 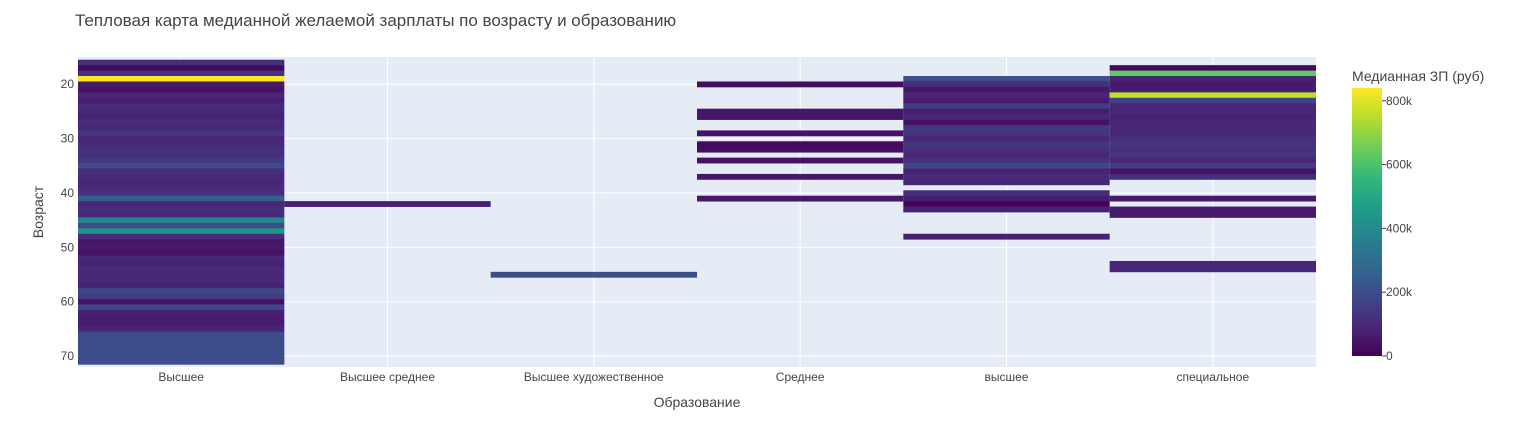 I want to click on y-tick-label: 70, so click(x=68, y=356).